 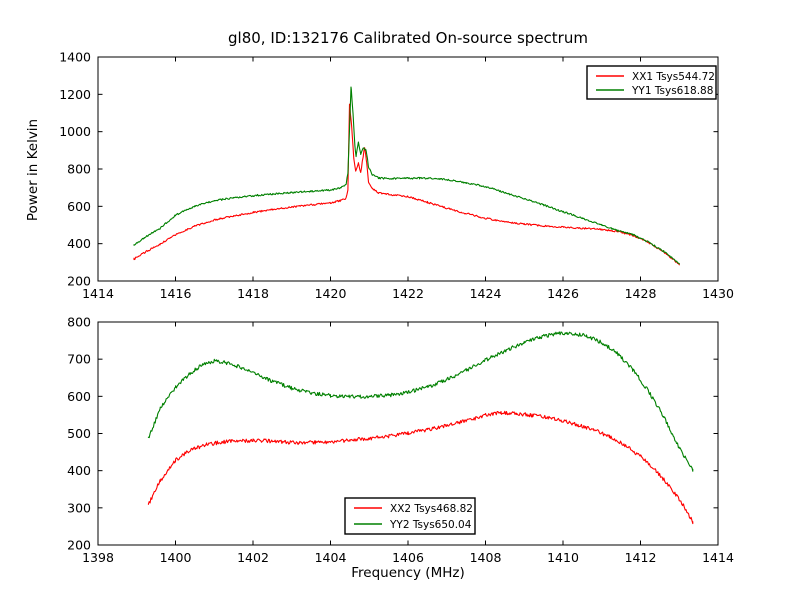 What do you see at coordinates (563, 293) in the screenshot?
I see `x-tick-label: 1426` at bounding box center [563, 293].